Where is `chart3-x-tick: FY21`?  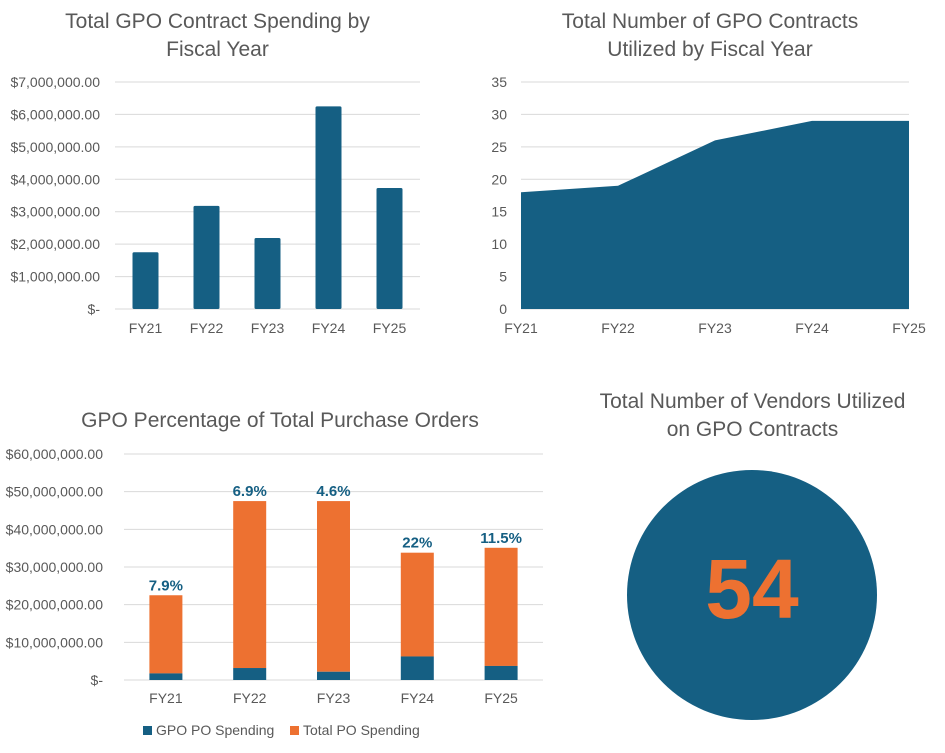 chart3-x-tick: FY21 is located at coordinates (166, 698).